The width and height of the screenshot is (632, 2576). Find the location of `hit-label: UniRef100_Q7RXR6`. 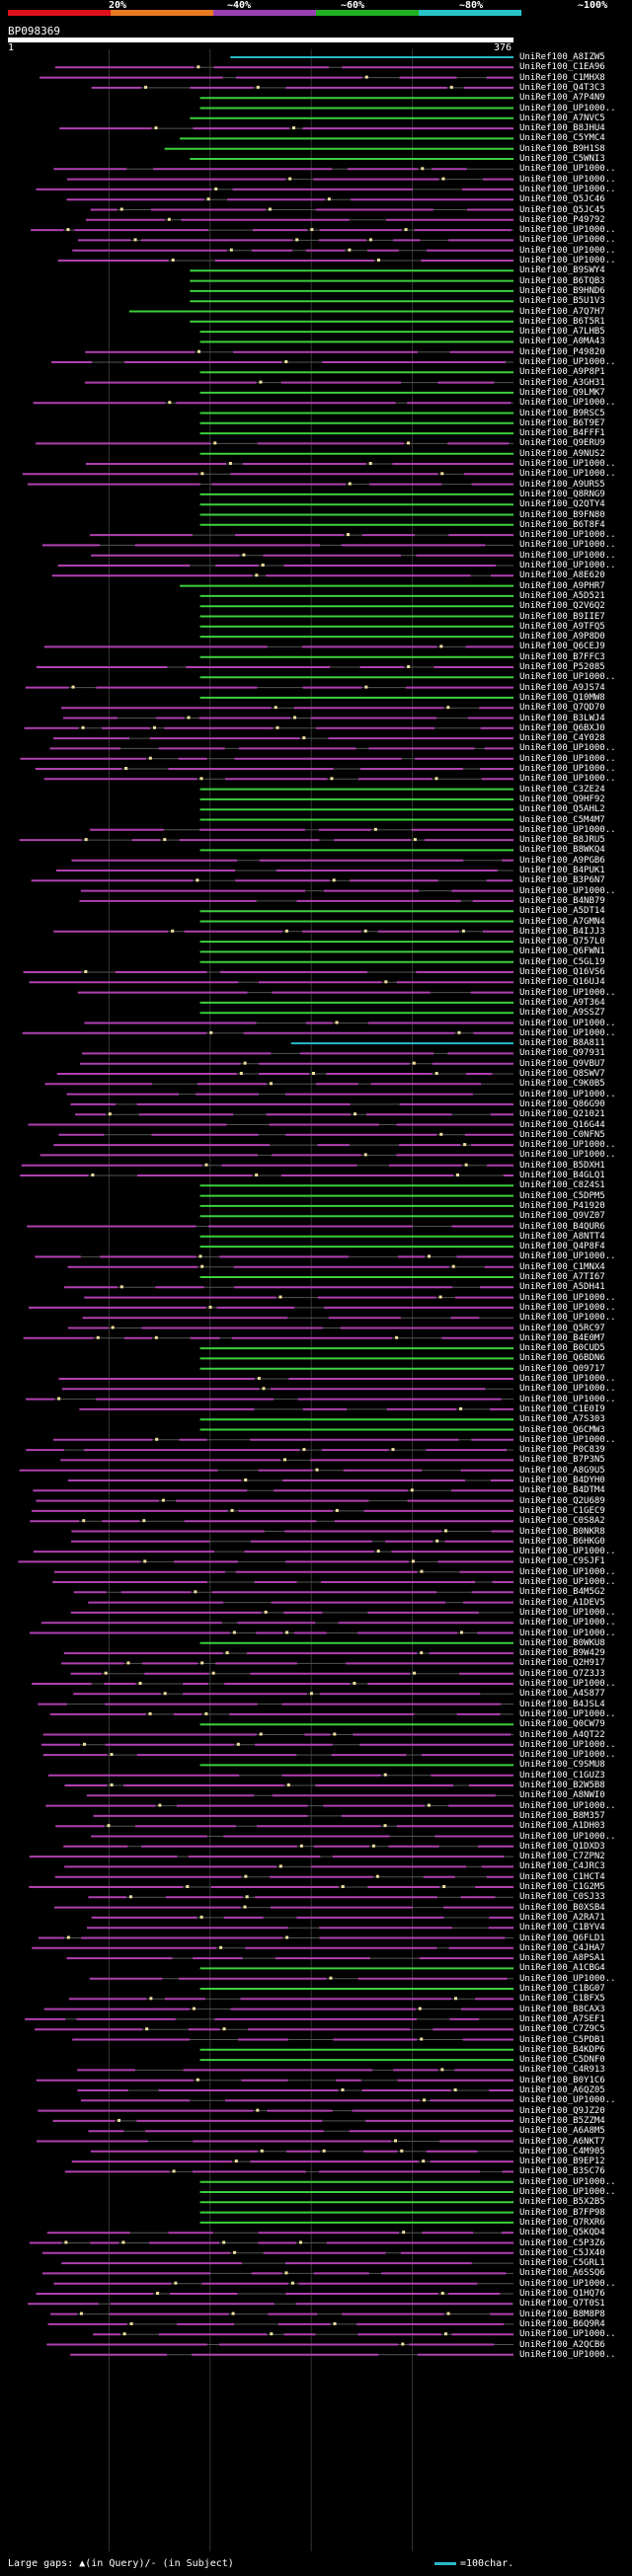

hit-label: UniRef100_Q7RXR6 is located at coordinates (562, 2223).